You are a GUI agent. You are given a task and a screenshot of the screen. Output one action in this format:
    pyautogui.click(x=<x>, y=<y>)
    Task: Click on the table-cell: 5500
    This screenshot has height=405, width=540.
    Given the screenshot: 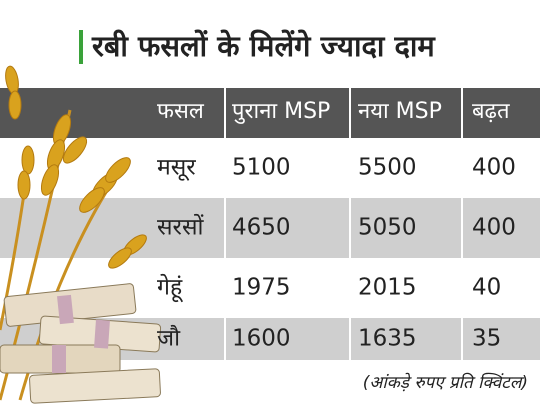 What is the action you would take?
    pyautogui.click(x=387, y=168)
    